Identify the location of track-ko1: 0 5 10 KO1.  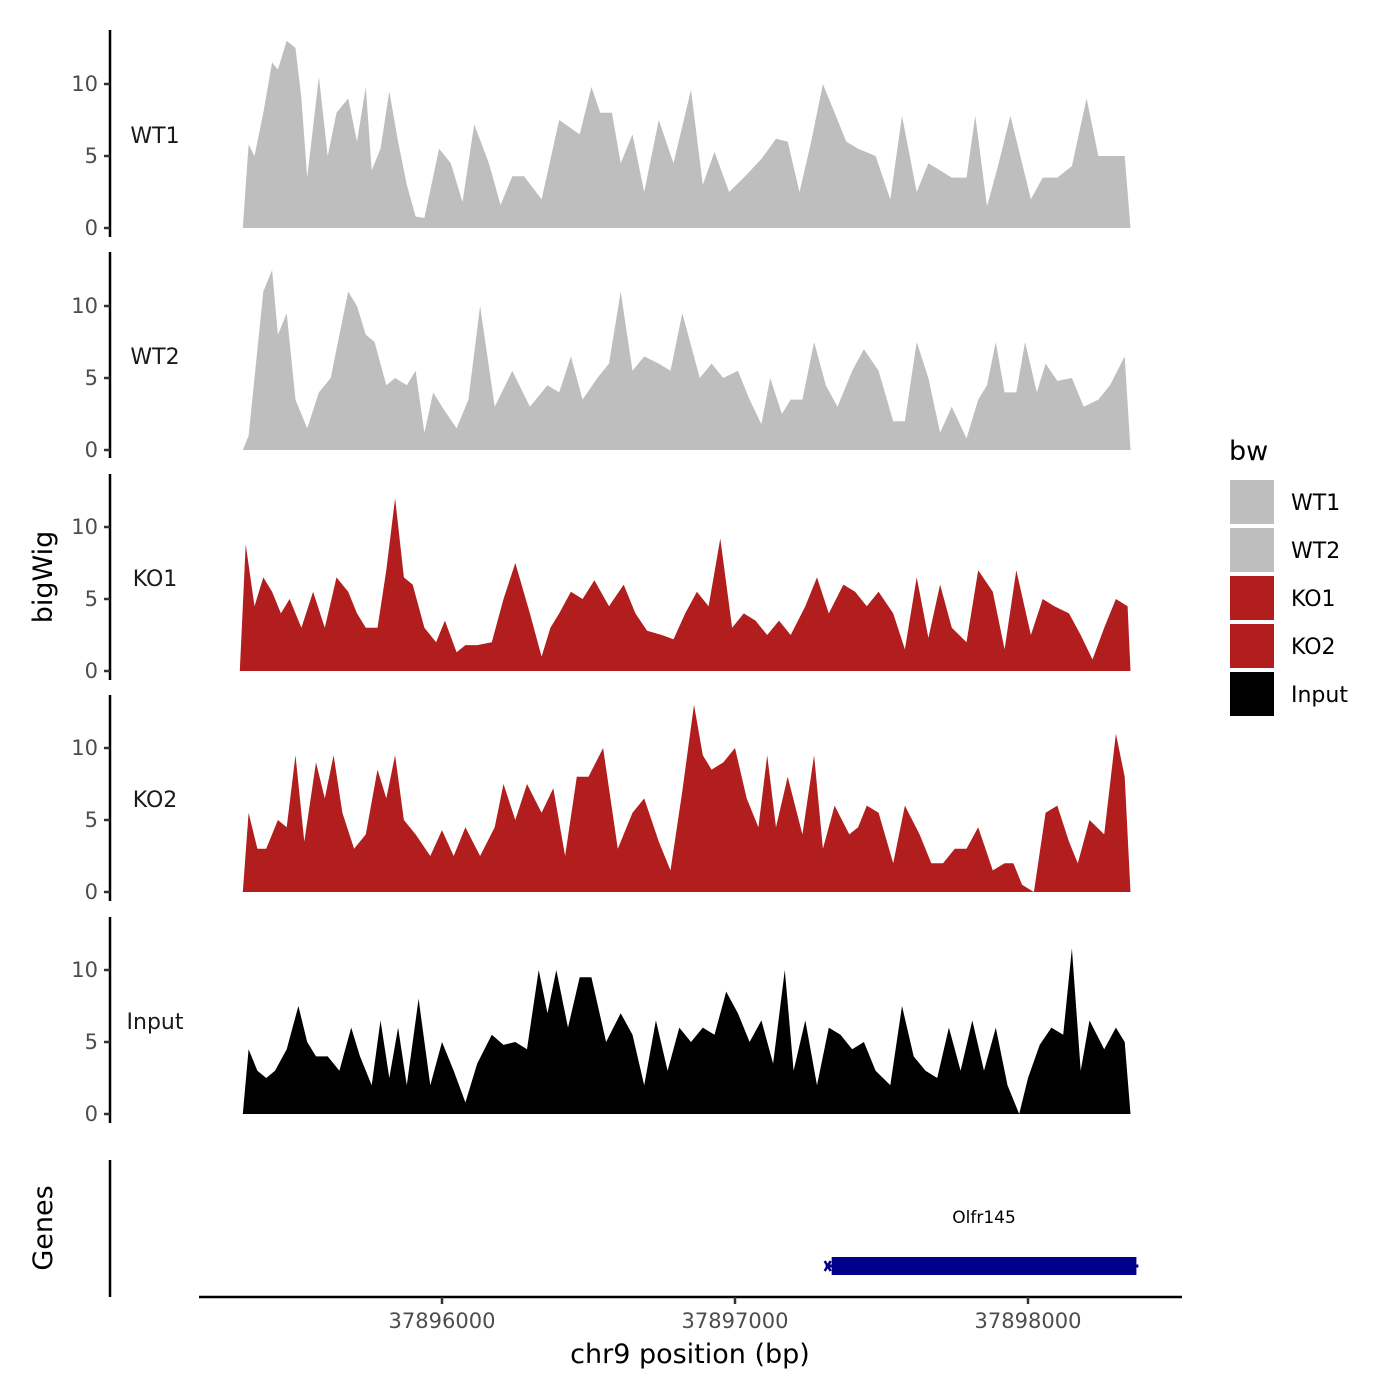
(601, 578).